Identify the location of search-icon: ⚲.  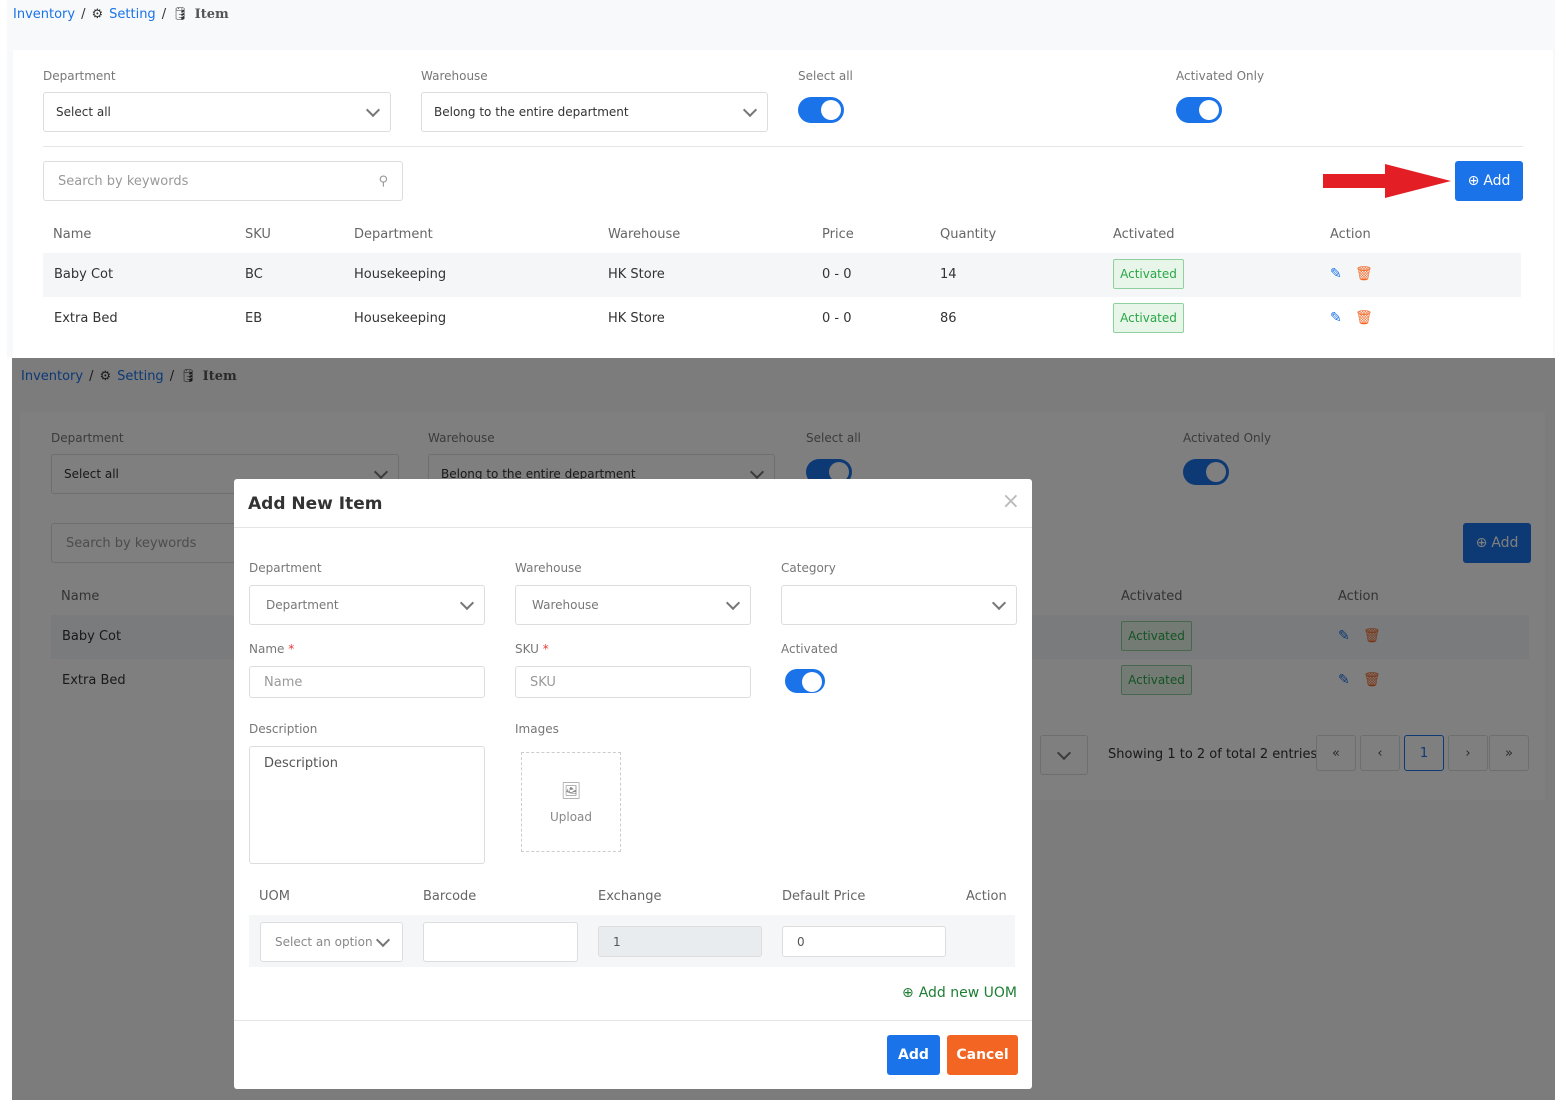
(383, 181).